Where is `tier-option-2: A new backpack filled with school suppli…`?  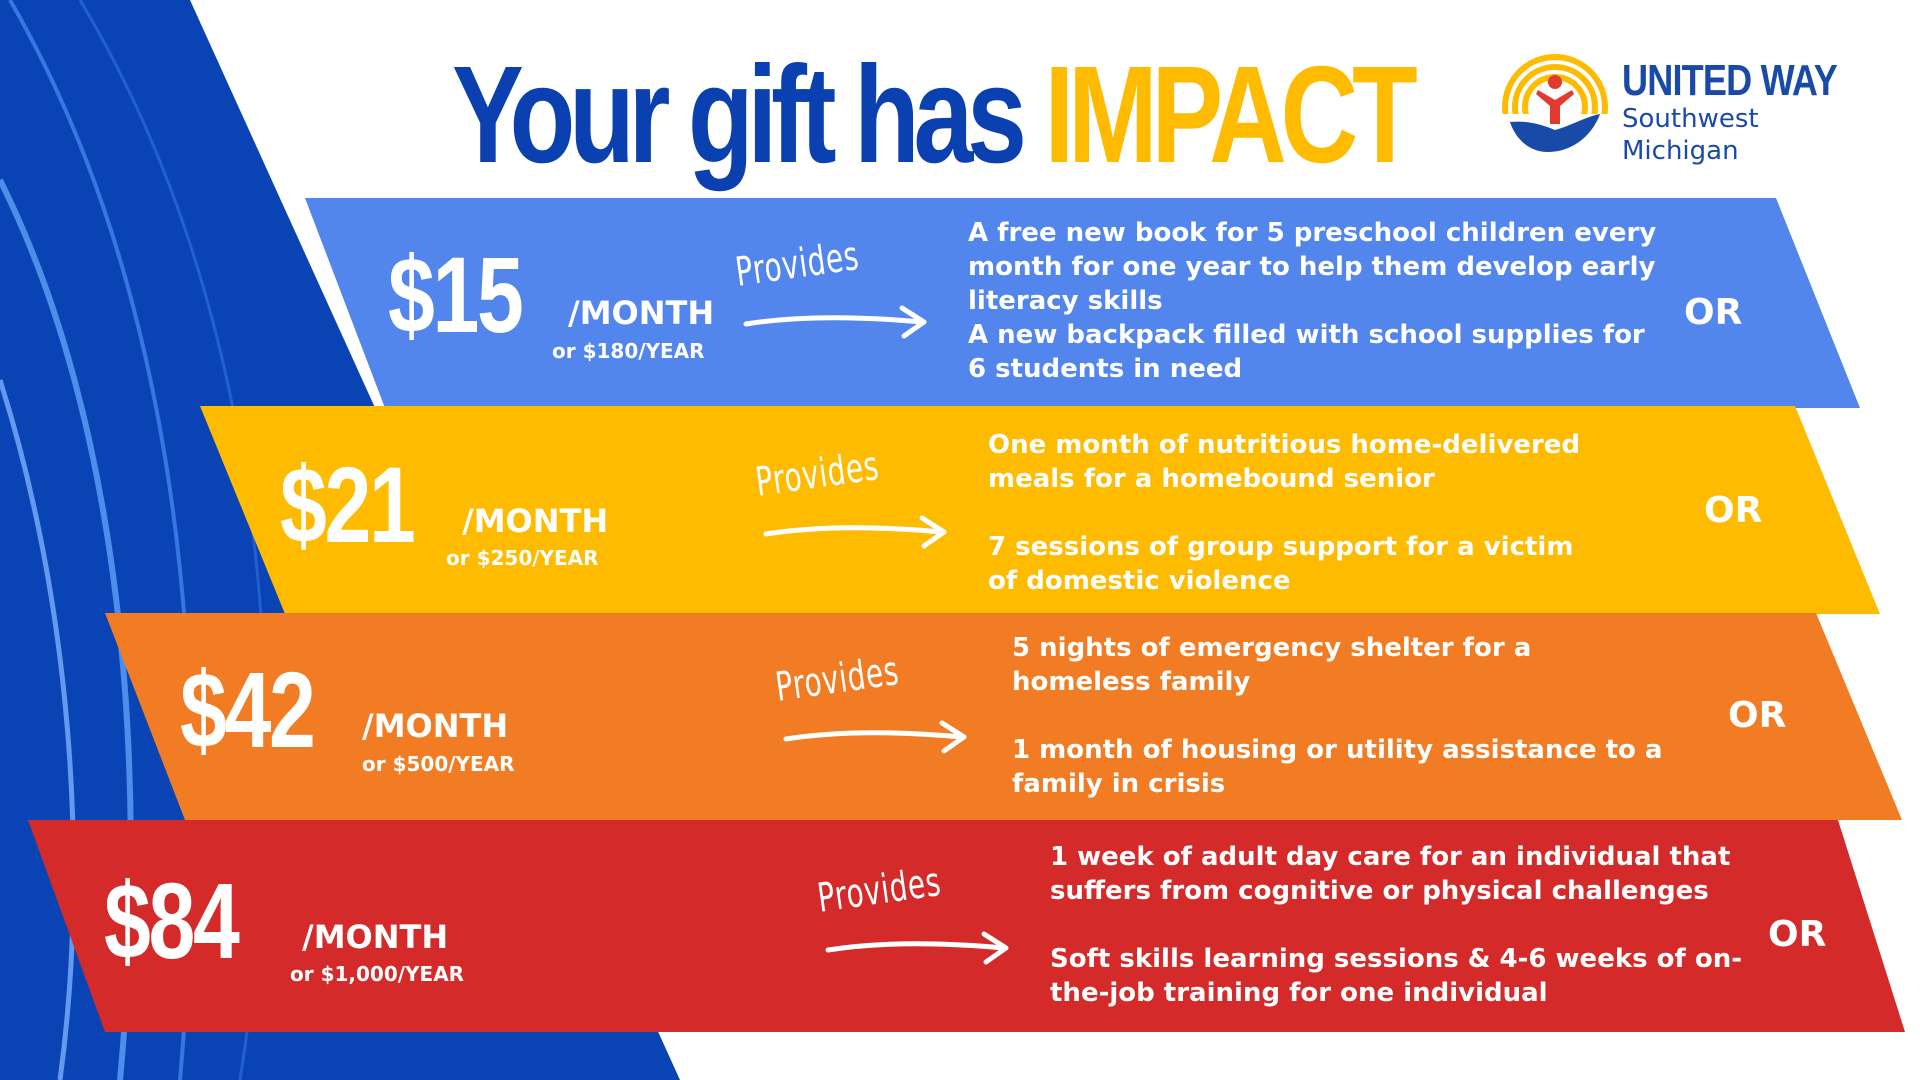 tier-option-2: A new backpack filled with school suppli… is located at coordinates (1306, 352).